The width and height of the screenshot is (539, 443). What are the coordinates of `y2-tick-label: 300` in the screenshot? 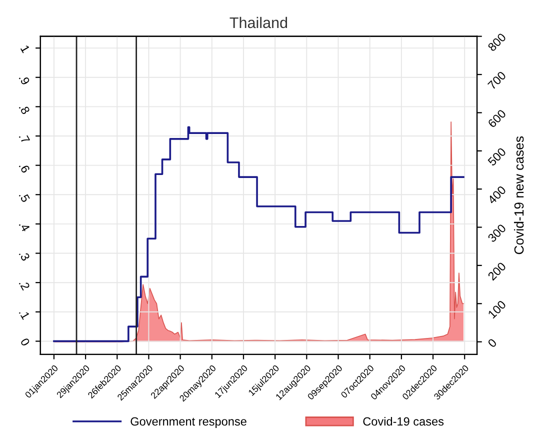 It's located at (496, 233).